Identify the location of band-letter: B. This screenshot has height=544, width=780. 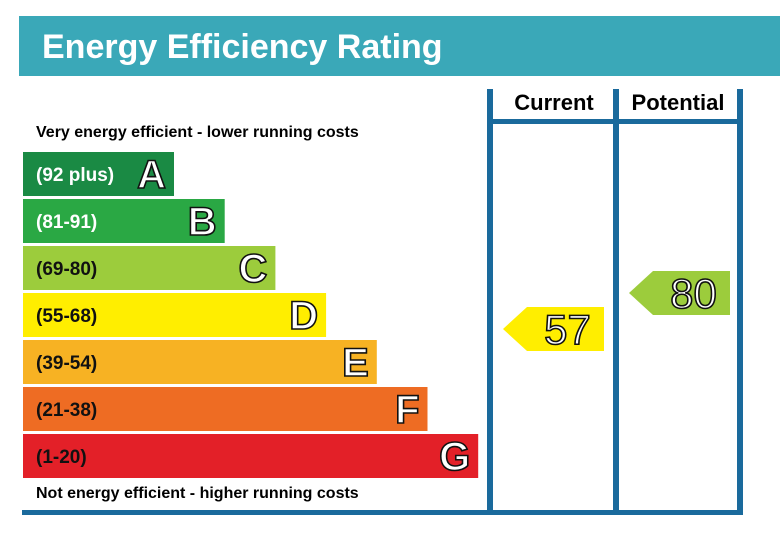
(202, 222).